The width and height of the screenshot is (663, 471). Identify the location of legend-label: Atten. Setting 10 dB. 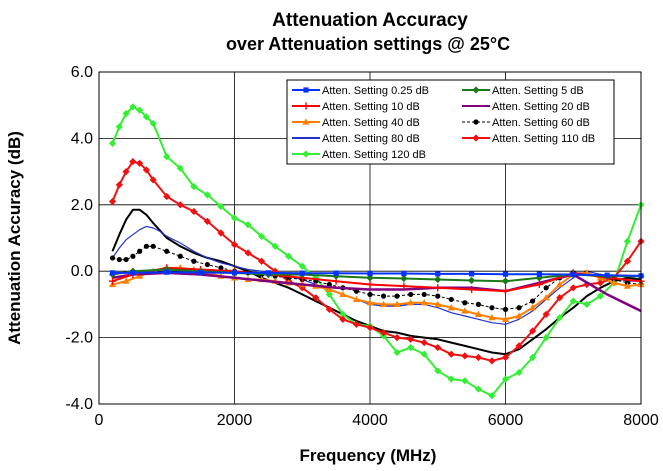
(371, 107).